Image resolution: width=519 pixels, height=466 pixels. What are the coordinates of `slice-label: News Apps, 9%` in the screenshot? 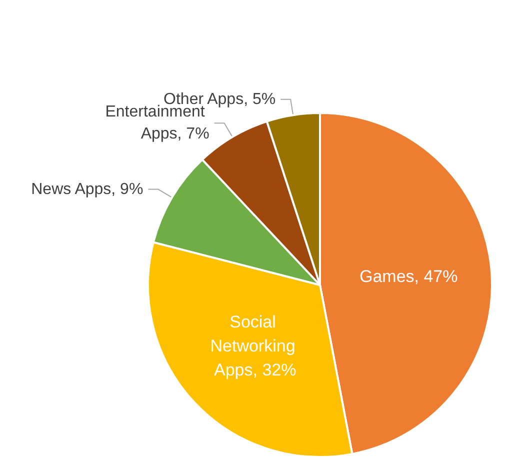 It's located at (87, 189).